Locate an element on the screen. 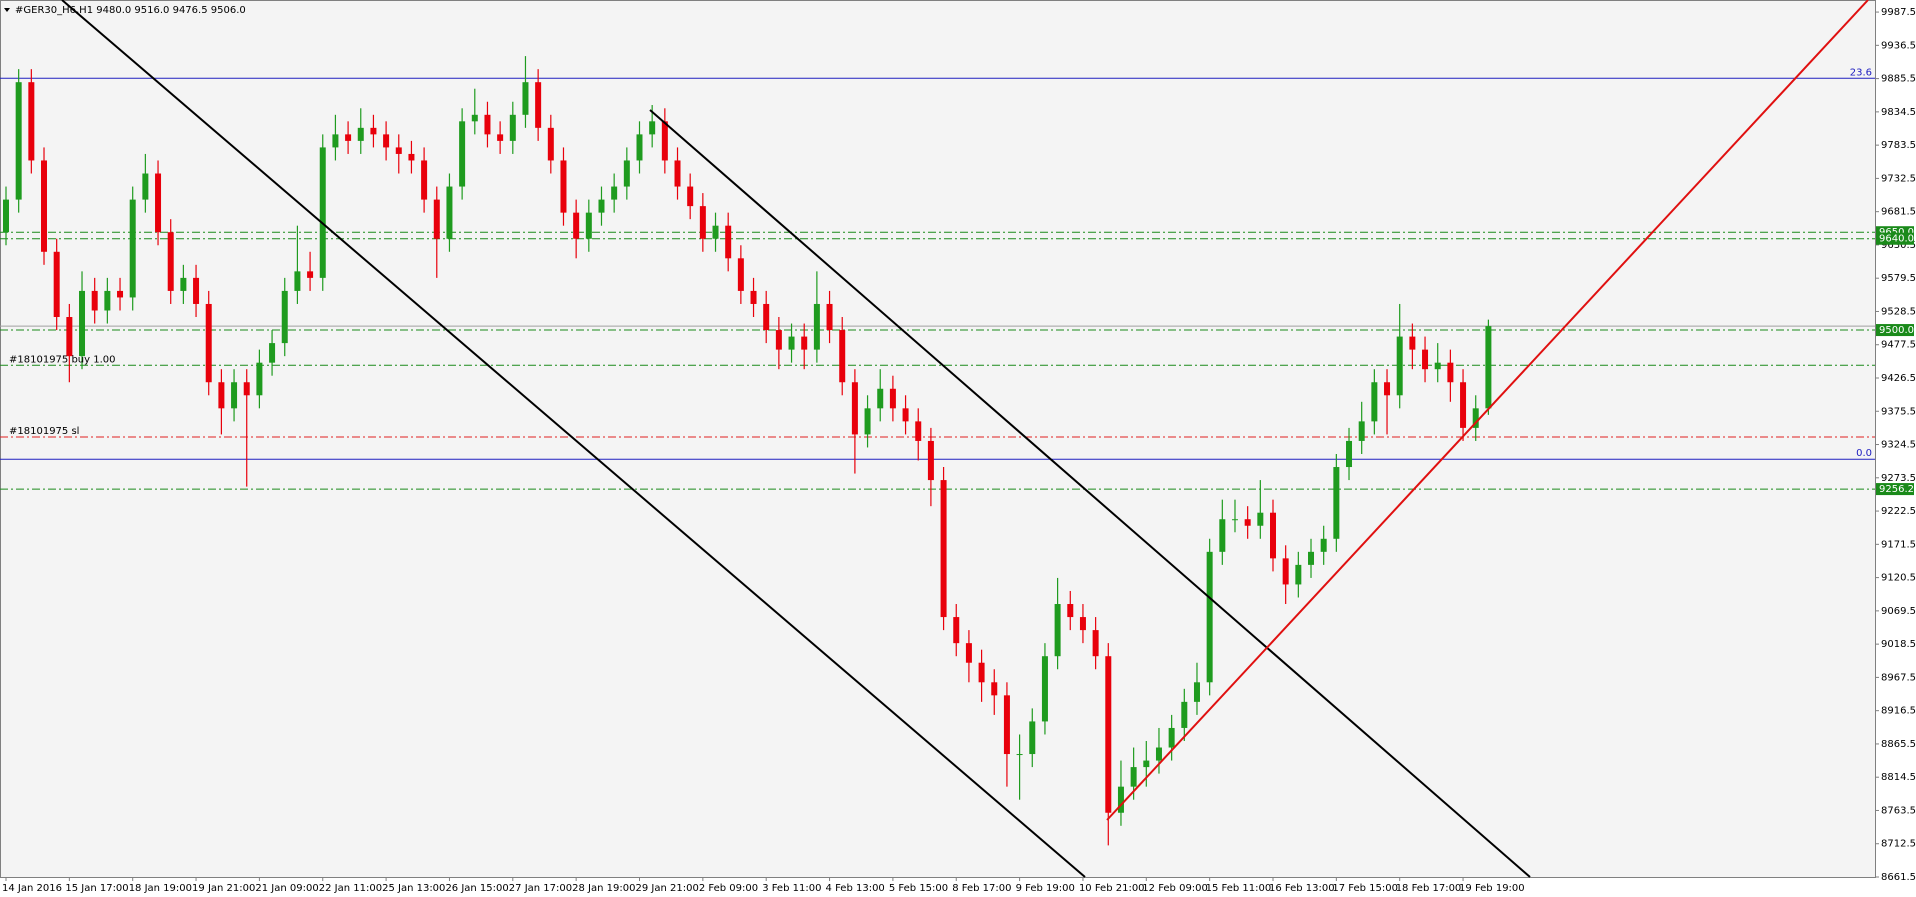  y-tick-label: 9273.5 is located at coordinates (1898, 478).